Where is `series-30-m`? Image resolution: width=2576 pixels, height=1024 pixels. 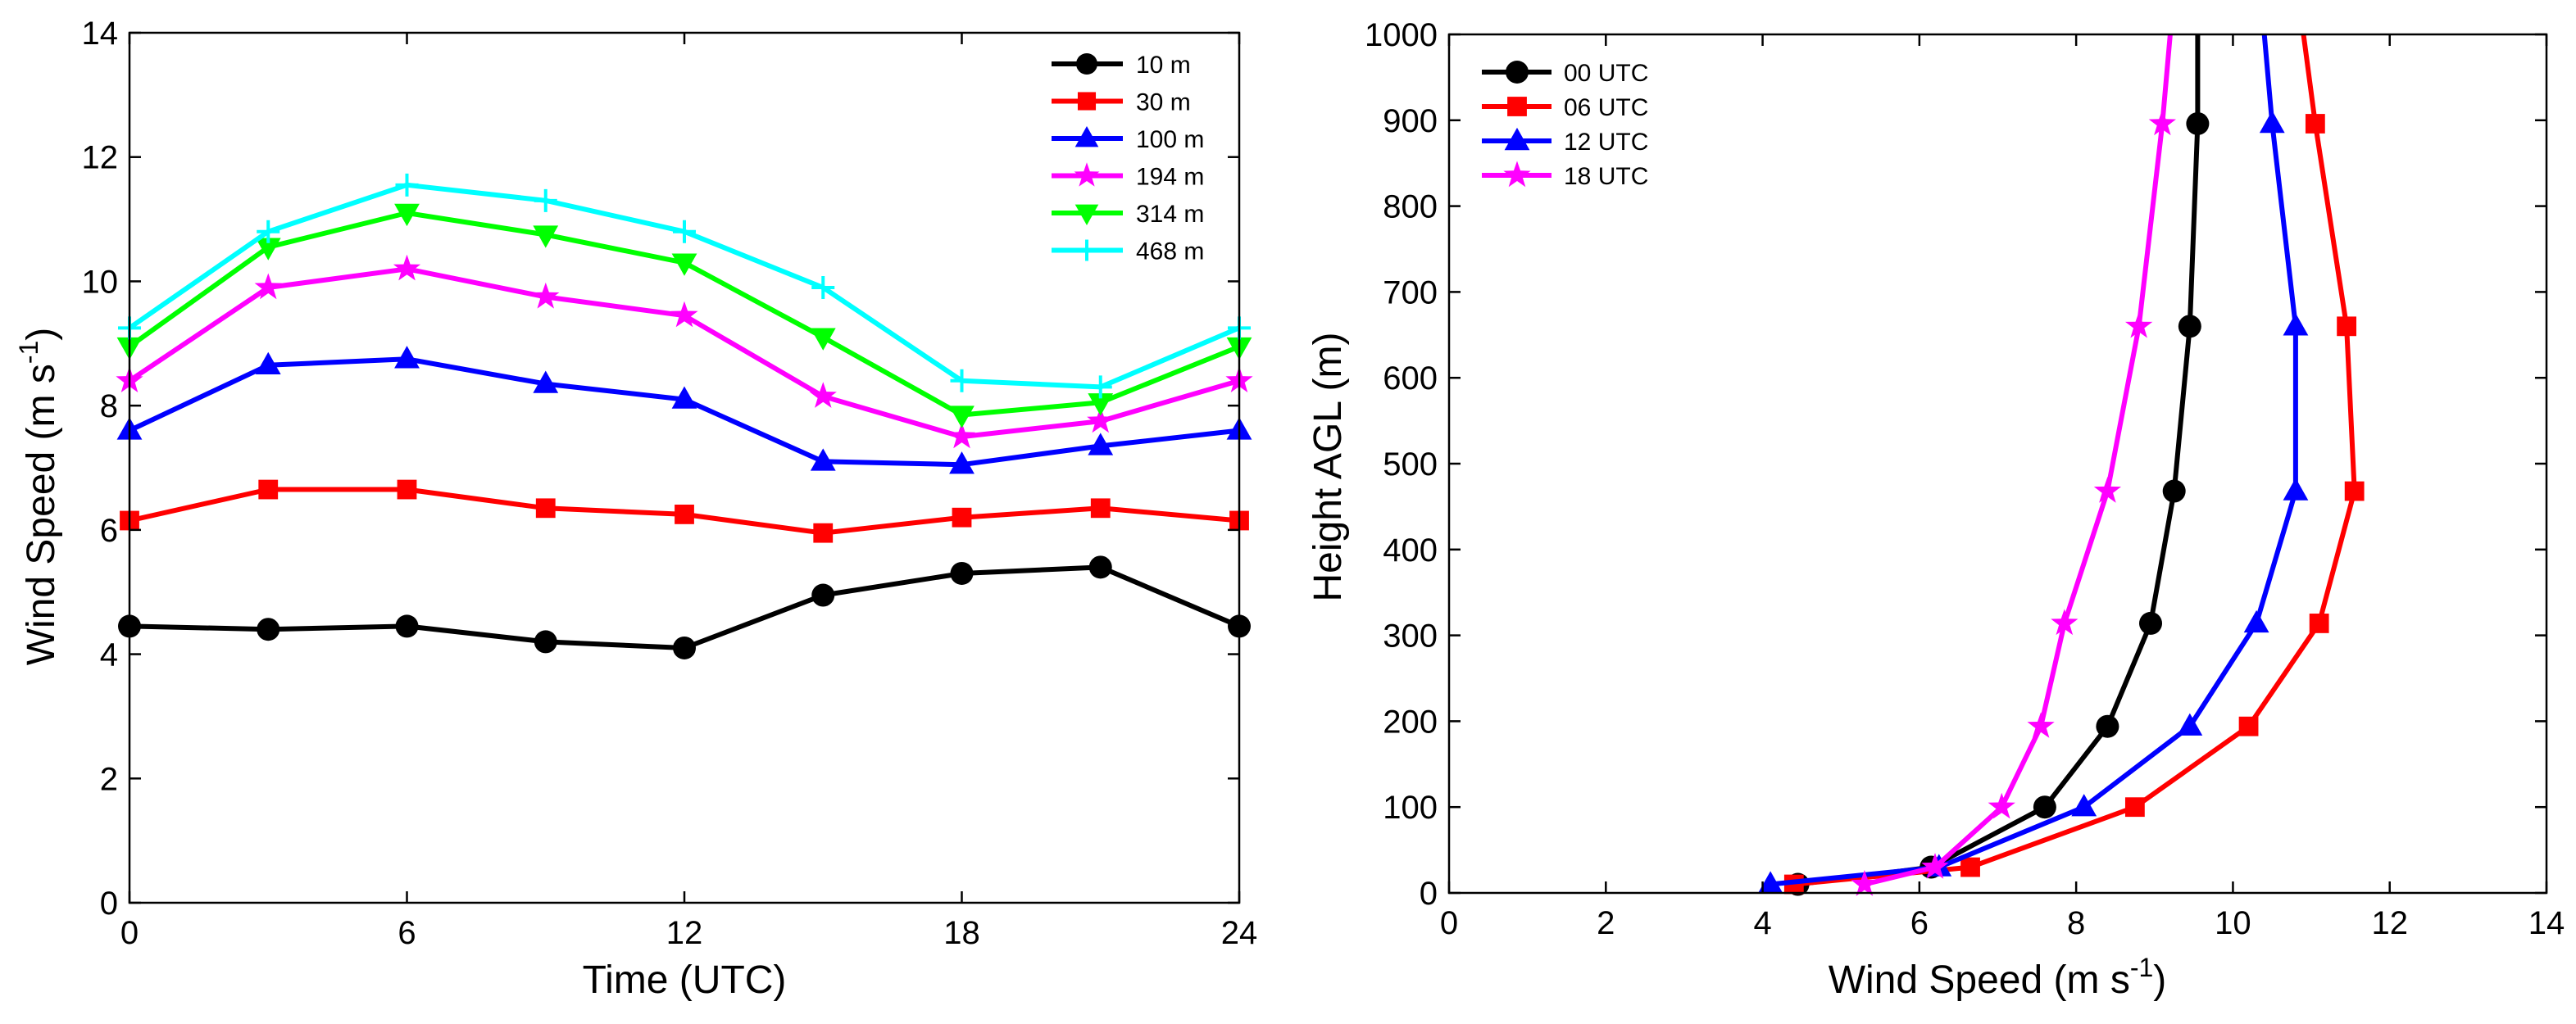
series-30-m is located at coordinates (684, 511).